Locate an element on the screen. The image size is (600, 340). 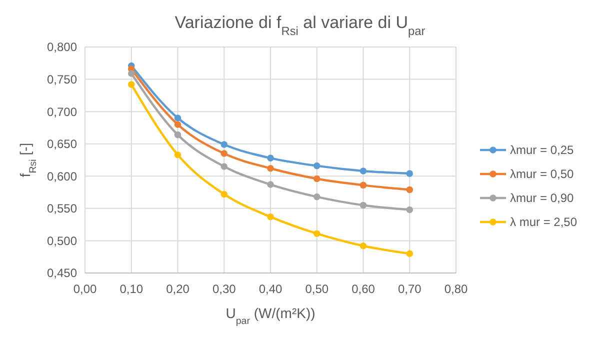
y-tick-label: 0,700 is located at coordinates (62, 111).